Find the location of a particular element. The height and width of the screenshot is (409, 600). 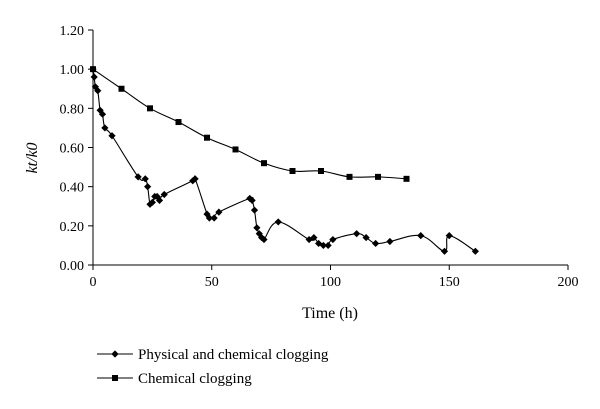

legend-item: Physical and chemical clogging is located at coordinates (213, 355).